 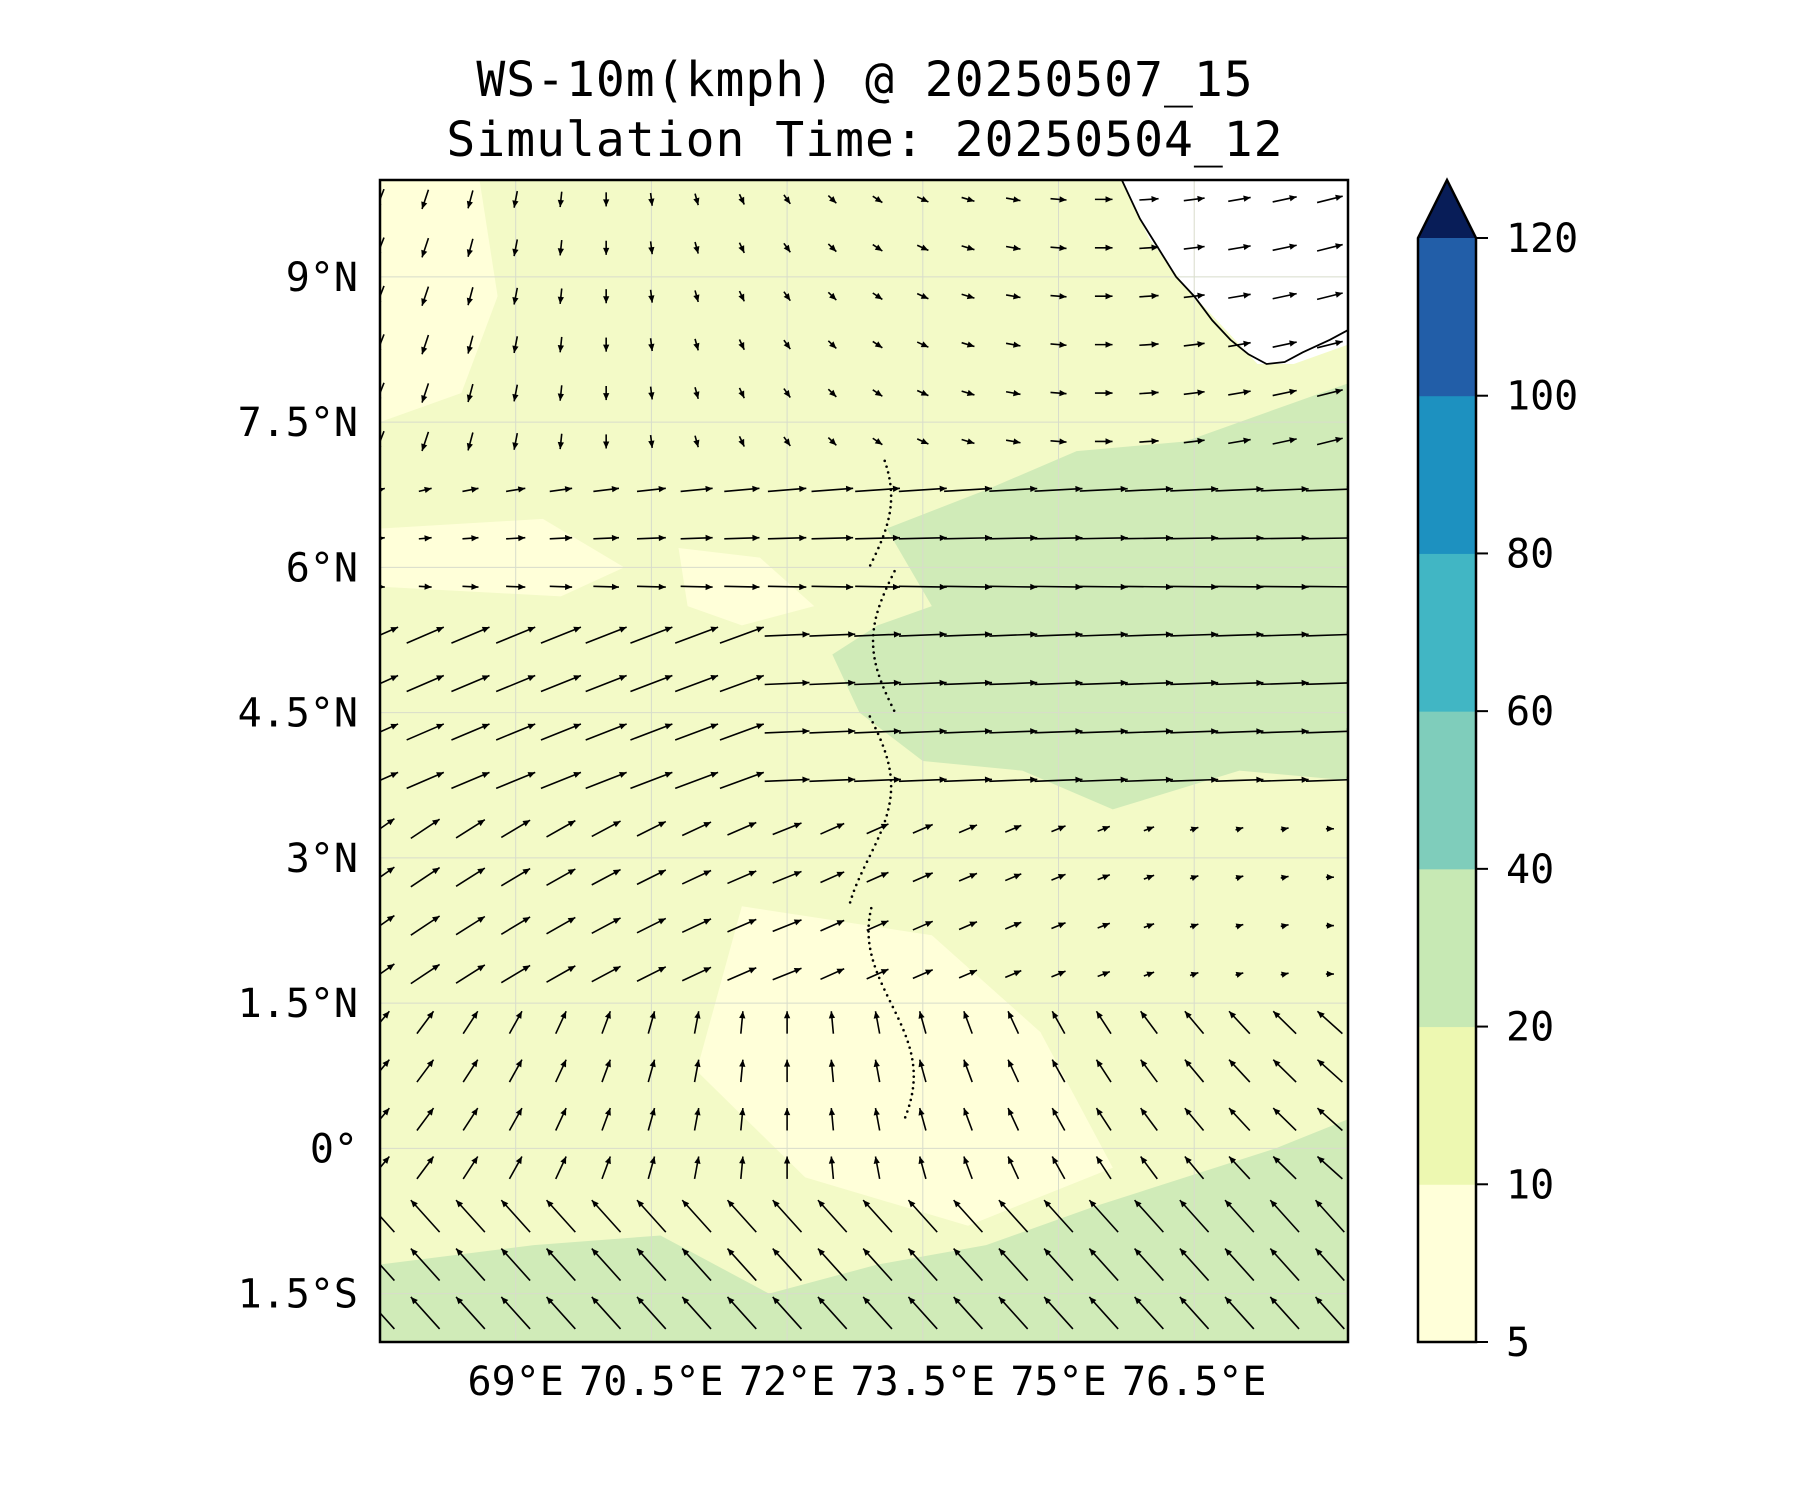 I want to click on x-tick-label: 73.5°E, so click(x=923, y=1382).